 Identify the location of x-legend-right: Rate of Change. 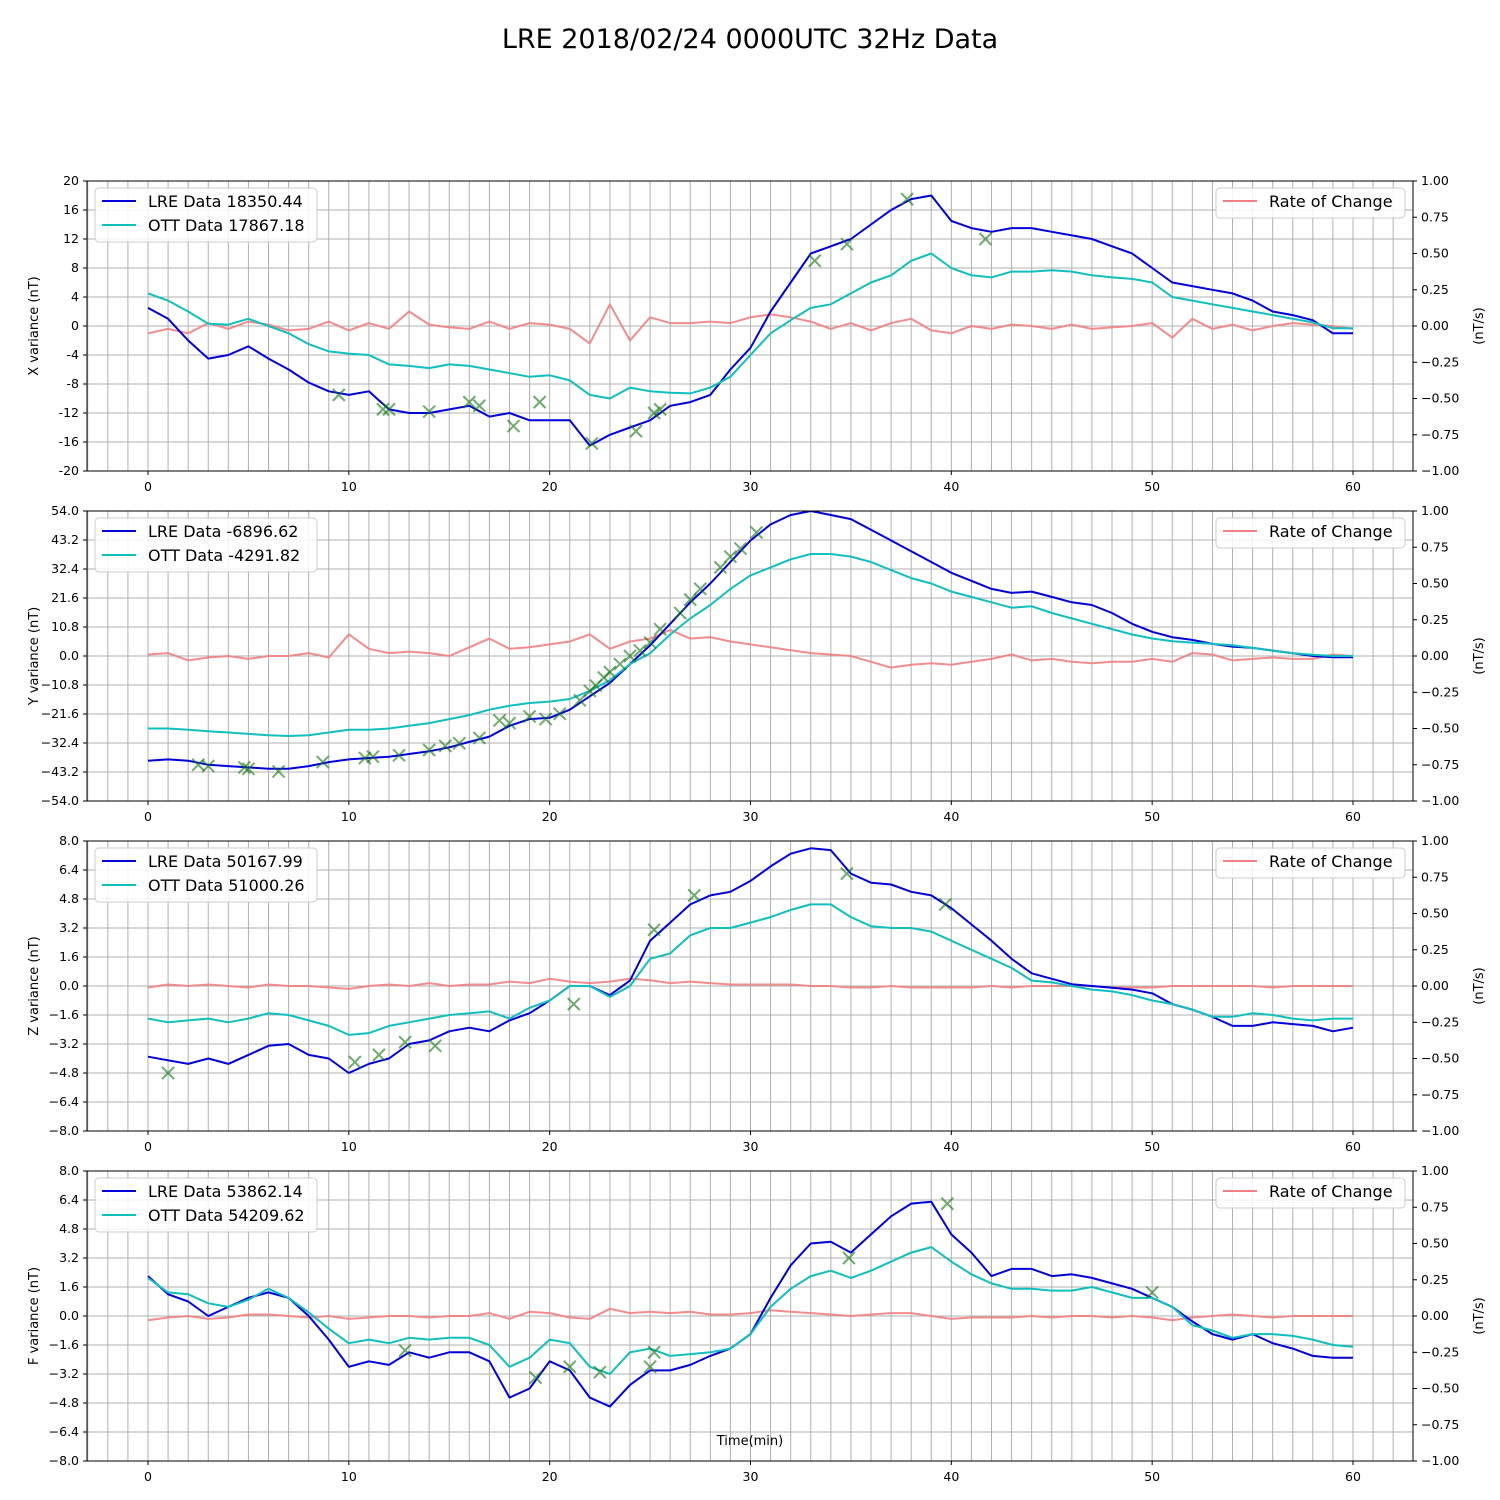
(1310, 203).